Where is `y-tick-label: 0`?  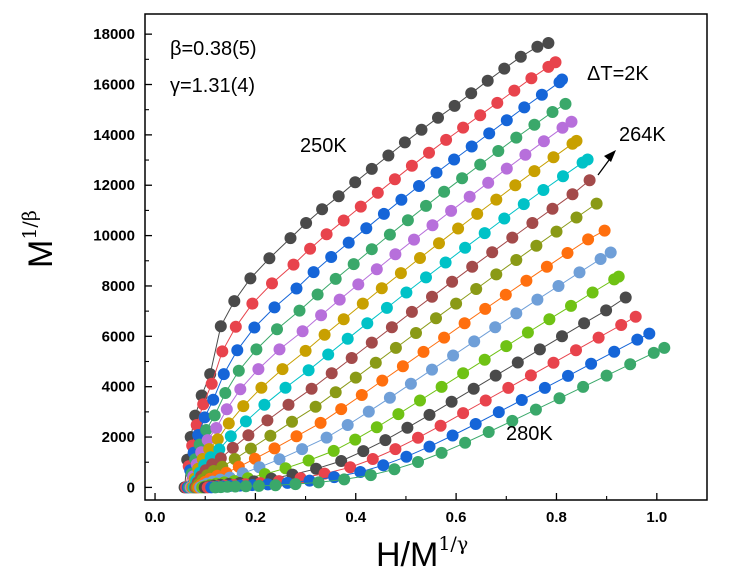 y-tick-label: 0 is located at coordinates (131, 487).